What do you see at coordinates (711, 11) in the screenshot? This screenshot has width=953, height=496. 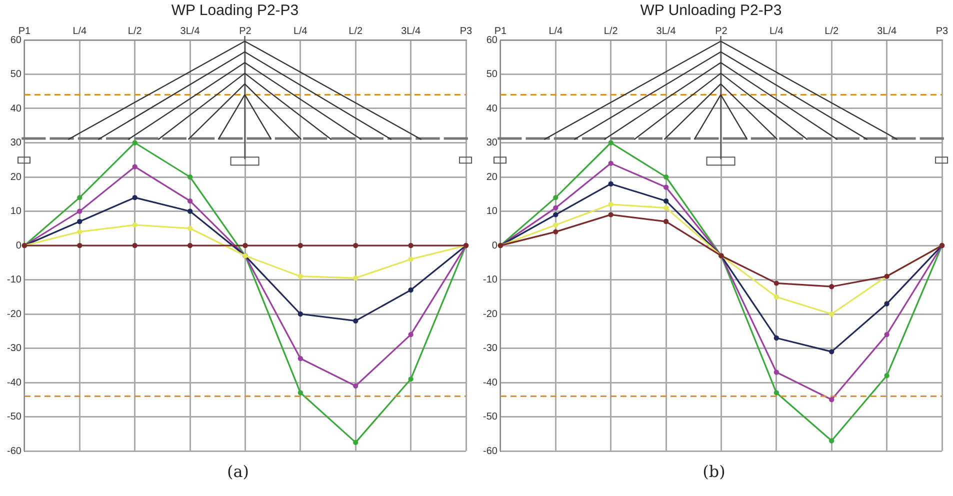 I see `chart-title: WP Unloading P2-P3` at bounding box center [711, 11].